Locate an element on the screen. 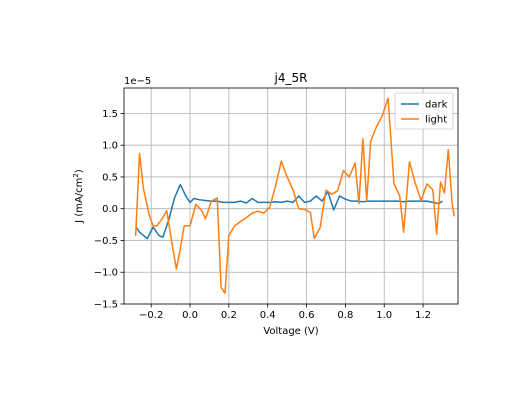  y-tick-label: 1.0 is located at coordinates (110, 146).